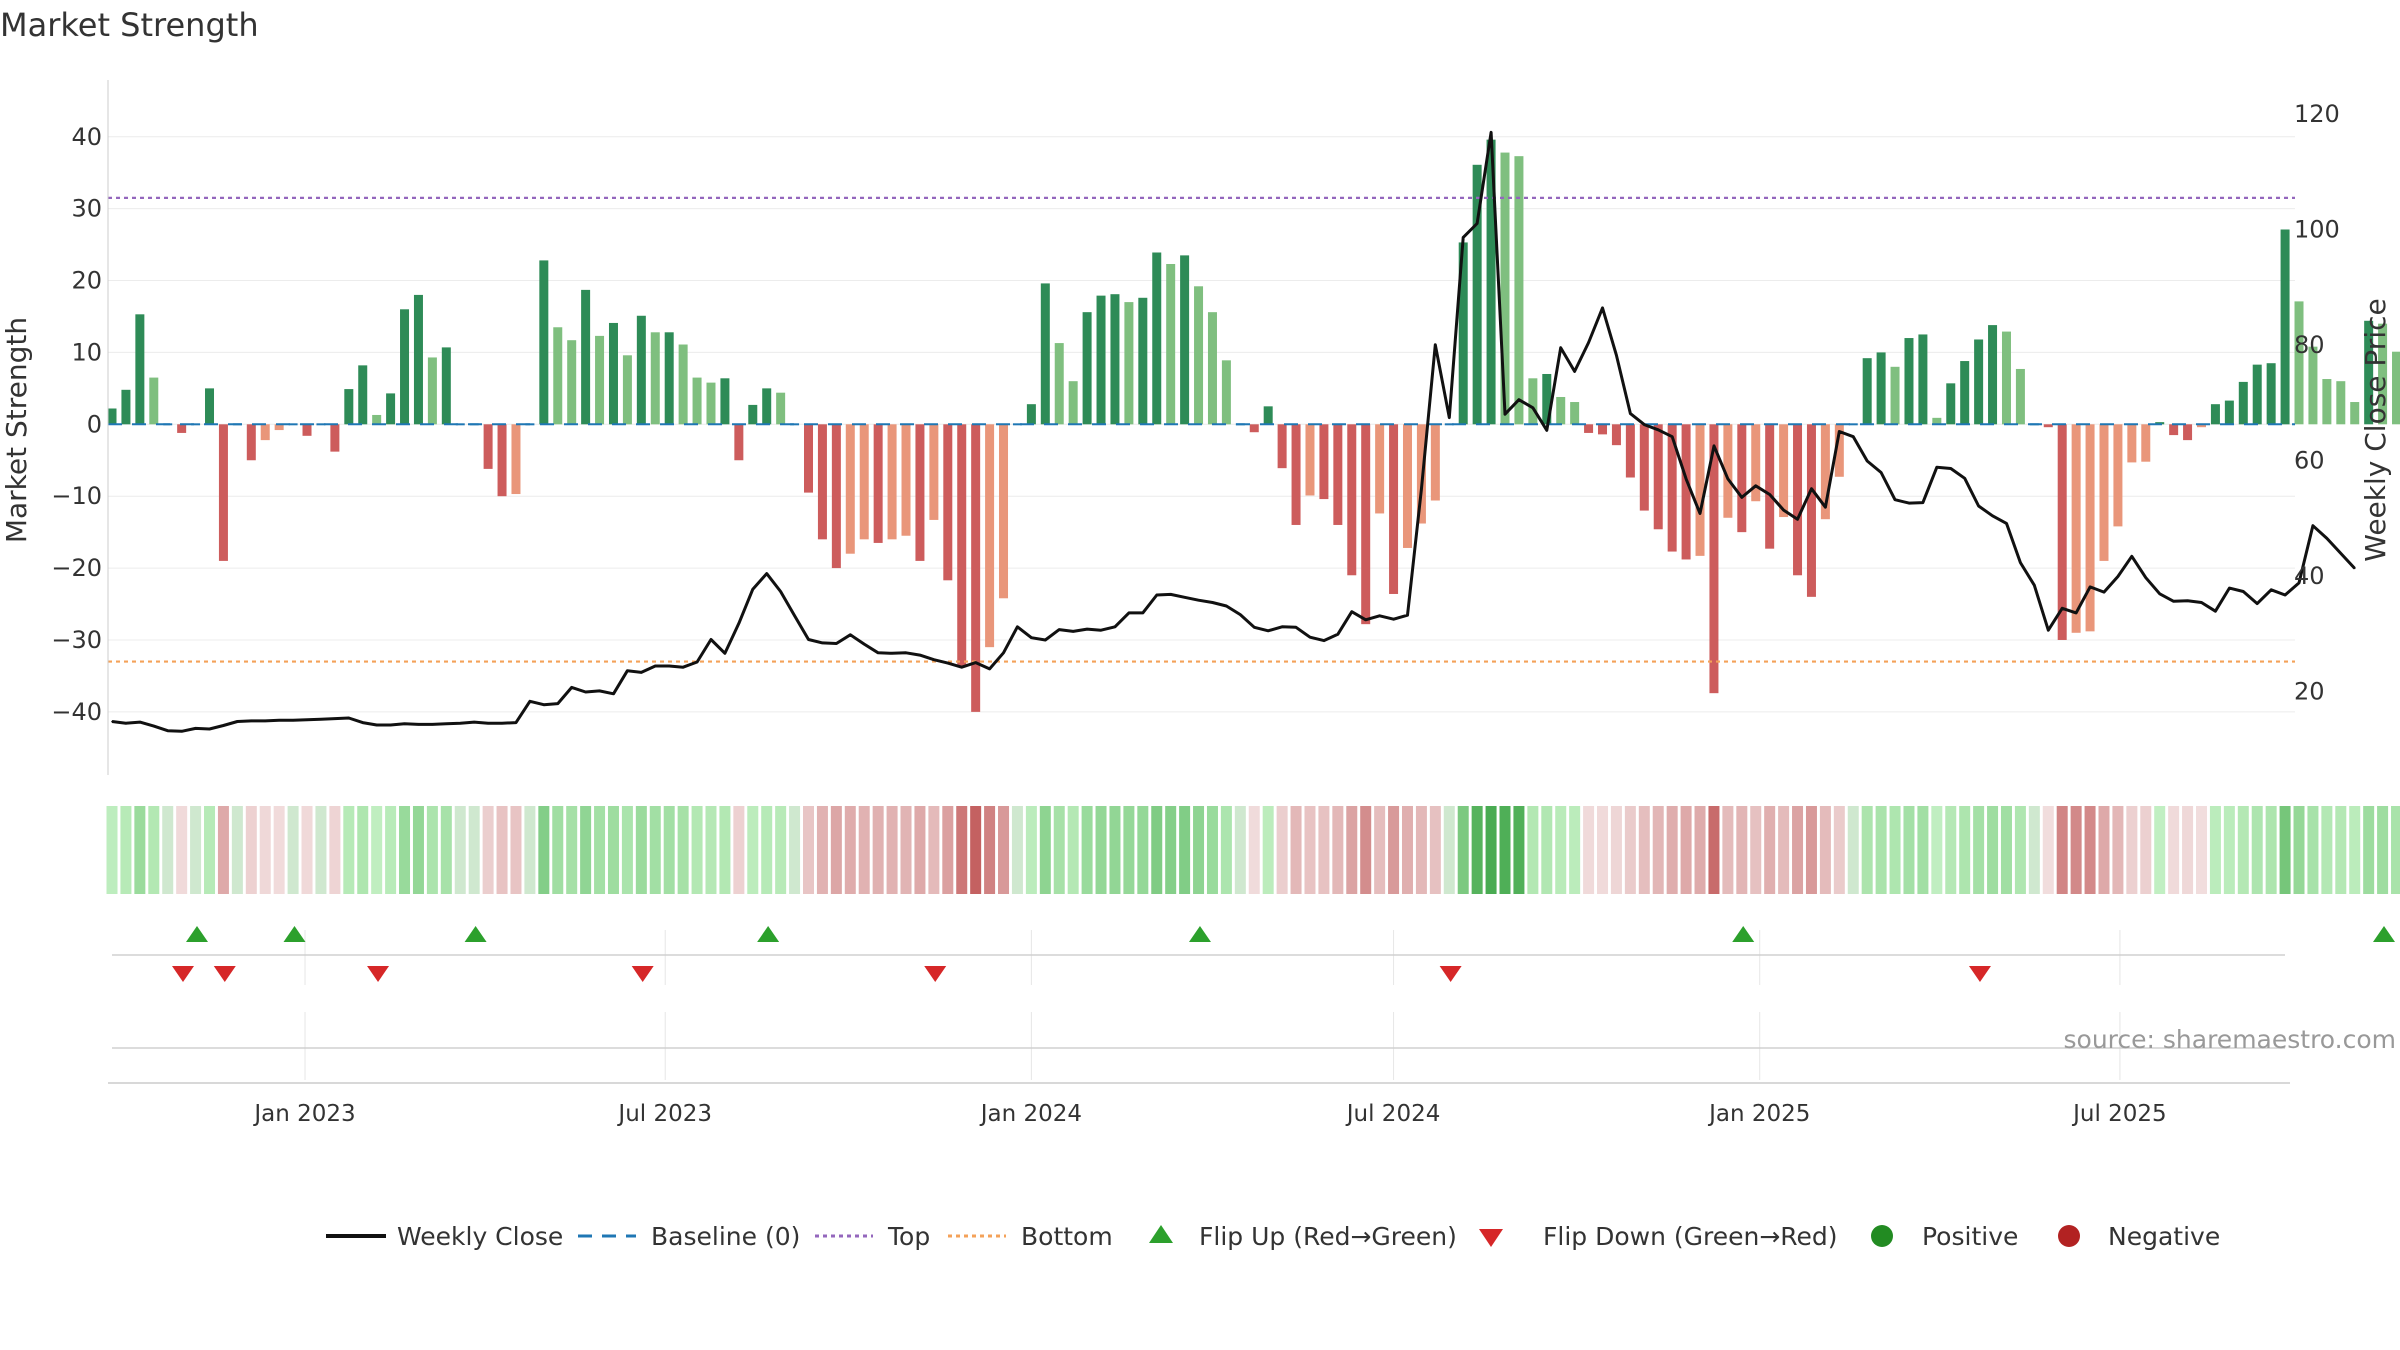 The image size is (2400, 1350). I want to click on legend-positive-dot, so click(1882, 1236).